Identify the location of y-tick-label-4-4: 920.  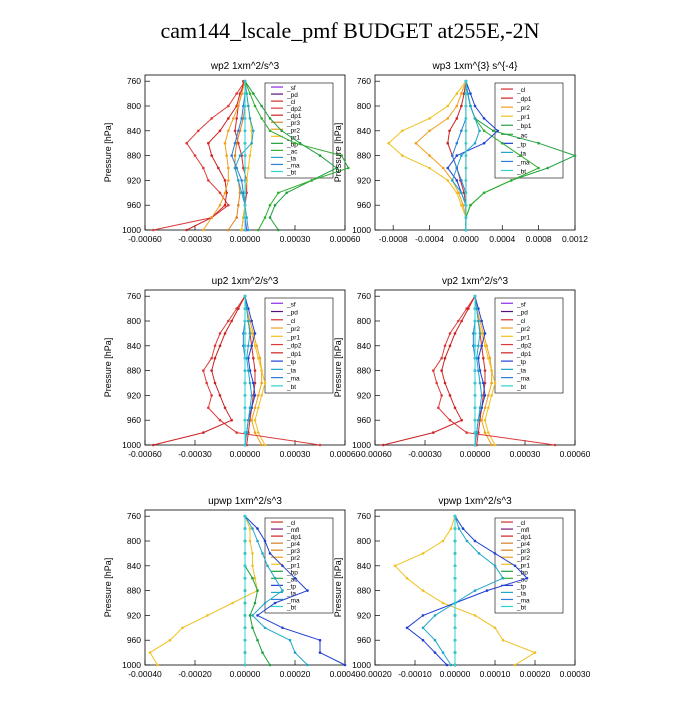
(134, 615).